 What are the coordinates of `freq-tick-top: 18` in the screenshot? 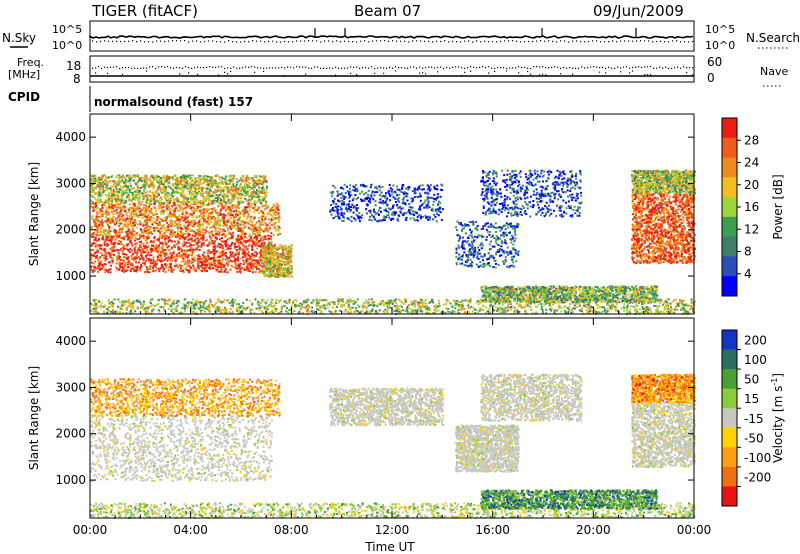 It's located at (73, 66).